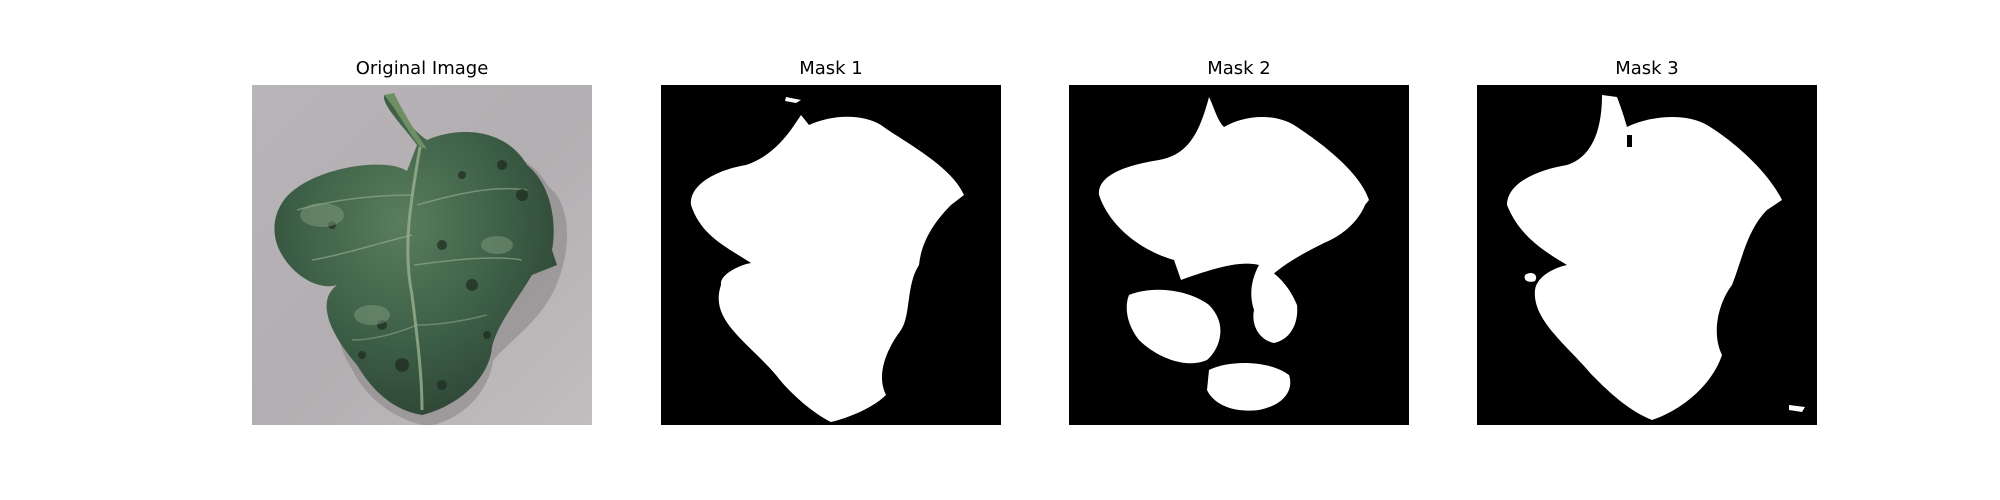 The height and width of the screenshot is (500, 2000). Describe the element at coordinates (831, 68) in the screenshot. I see `panel-title: Mask 1` at that location.